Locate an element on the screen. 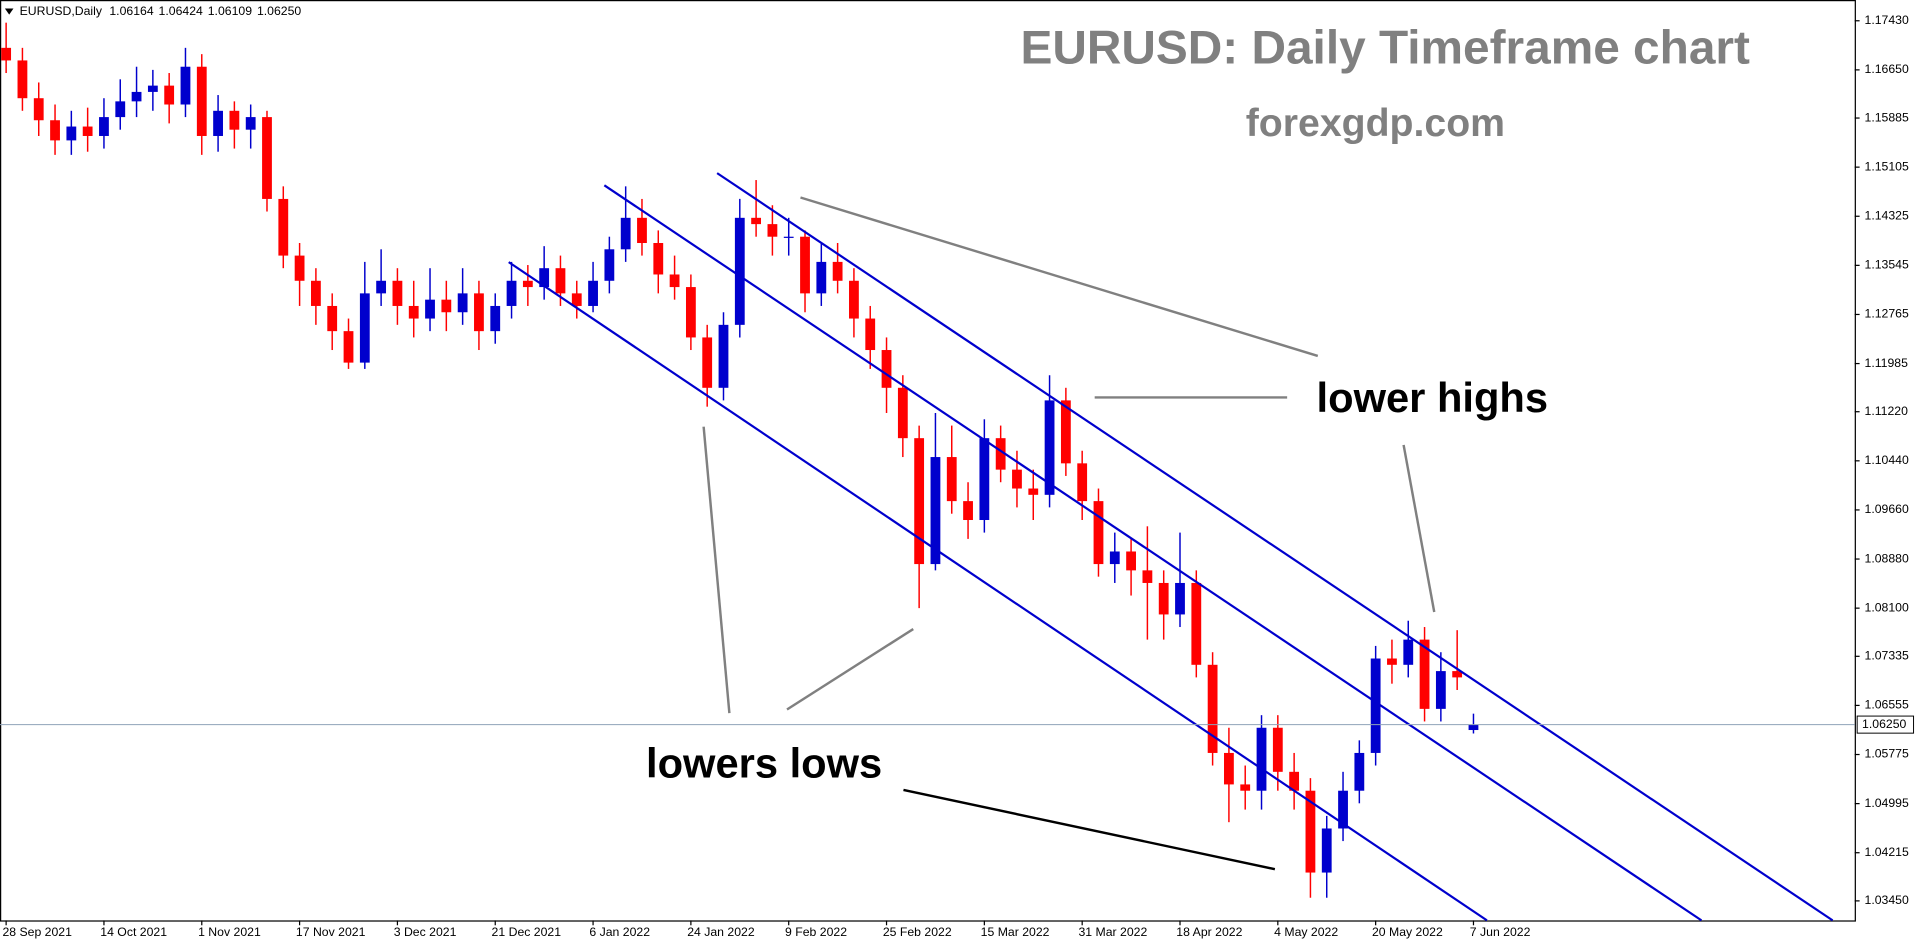 This screenshot has height=946, width=1916. x-tick-label: 28 Sep 2021 is located at coordinates (37, 932).